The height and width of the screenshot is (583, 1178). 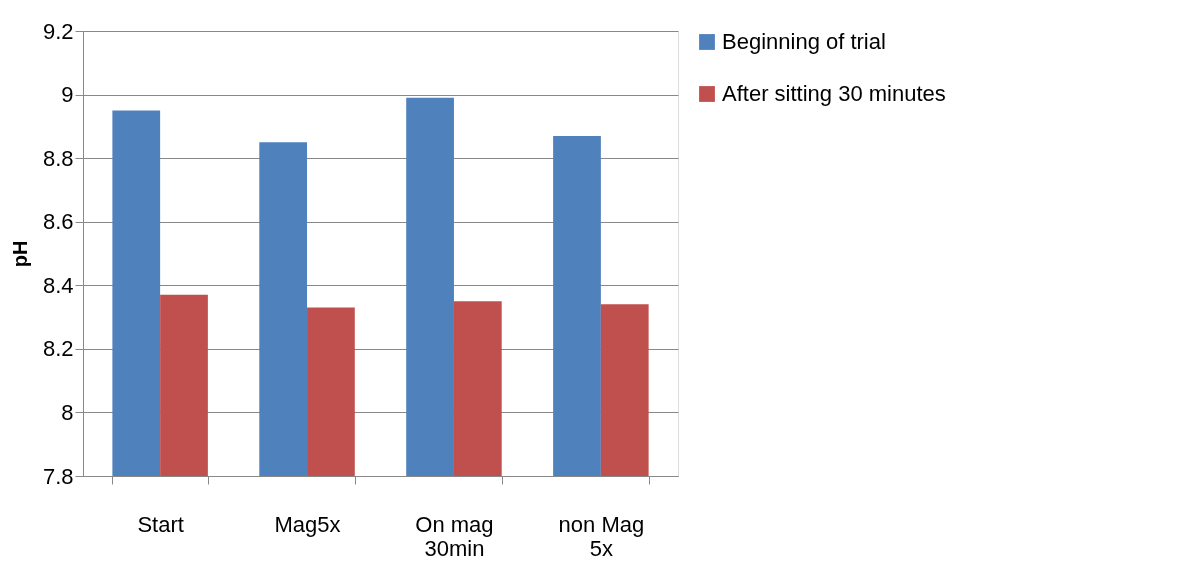 What do you see at coordinates (67, 412) in the screenshot?
I see `y-tick-label: 8` at bounding box center [67, 412].